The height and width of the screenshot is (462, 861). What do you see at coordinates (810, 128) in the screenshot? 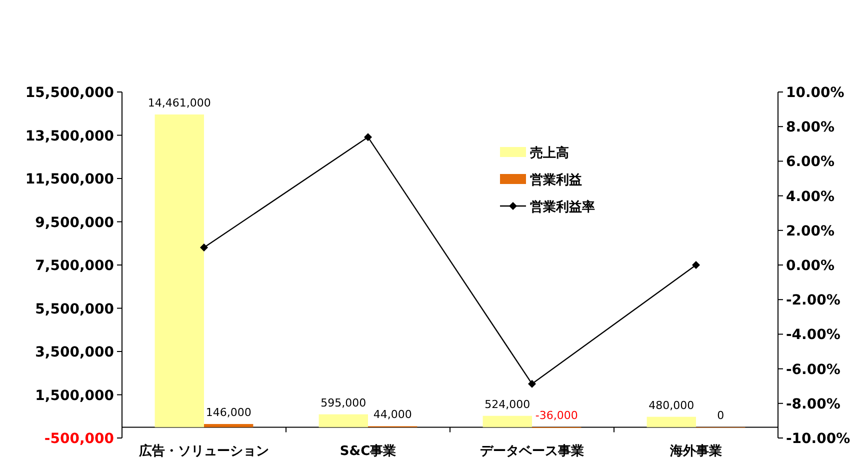
I see `y2-tick-label: 8.00%` at bounding box center [810, 128].